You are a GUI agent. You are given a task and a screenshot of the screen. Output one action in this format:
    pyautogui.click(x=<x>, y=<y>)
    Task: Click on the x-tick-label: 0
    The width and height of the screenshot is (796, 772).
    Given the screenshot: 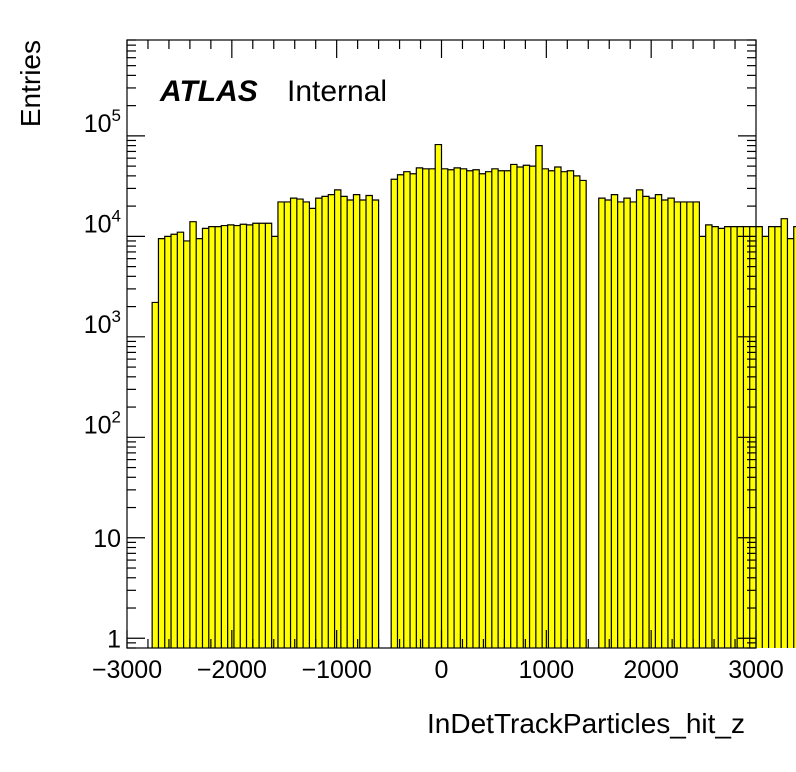 What is the action you would take?
    pyautogui.click(x=442, y=670)
    